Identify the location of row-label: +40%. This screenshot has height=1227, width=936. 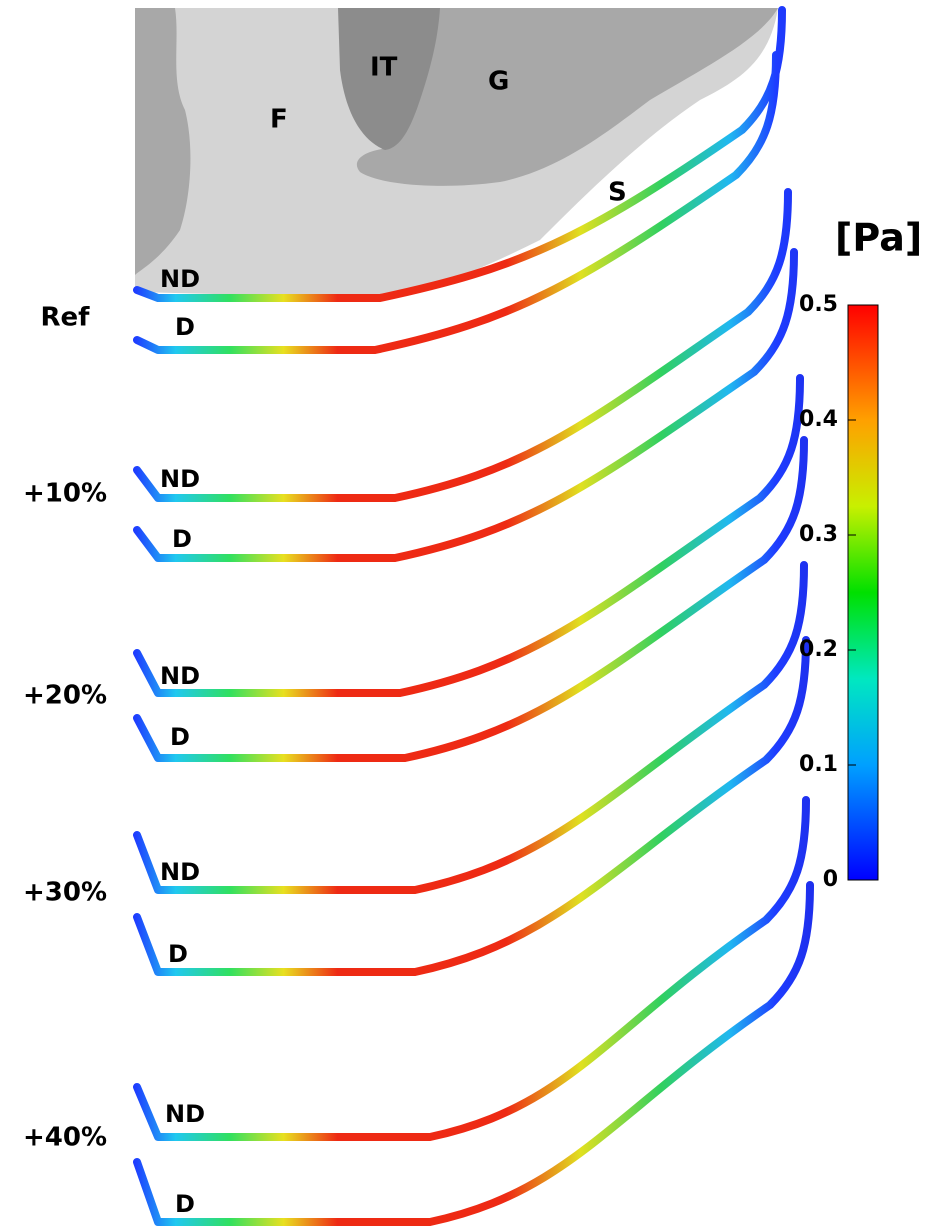
(65, 1138).